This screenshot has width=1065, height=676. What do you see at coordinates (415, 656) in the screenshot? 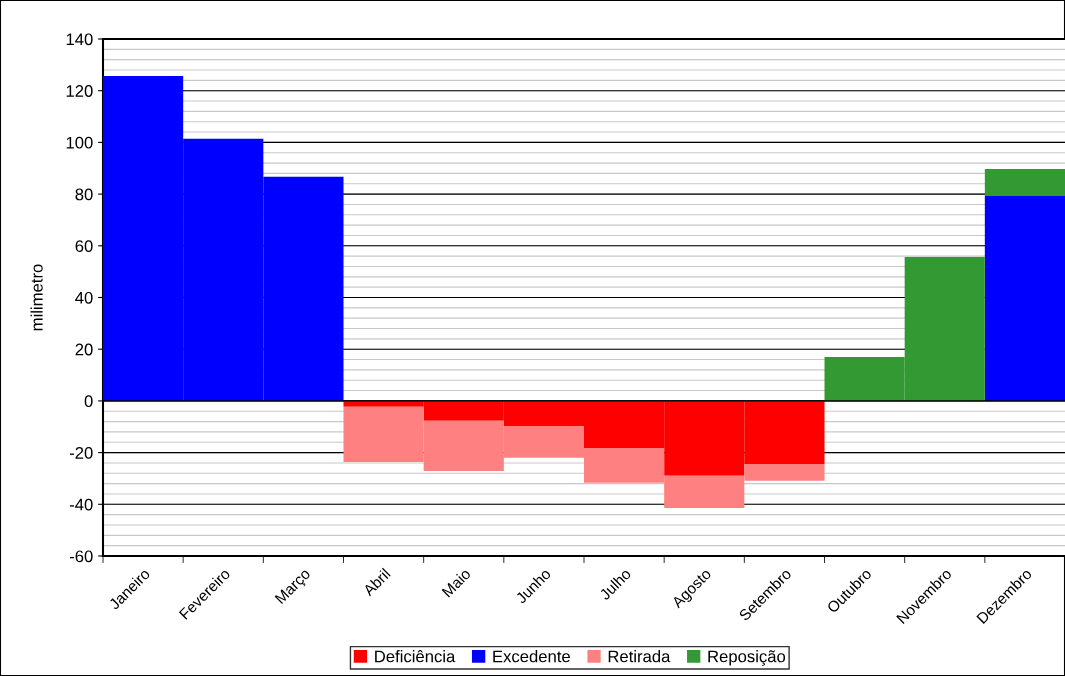
I see `legend-label: Deficiência` at bounding box center [415, 656].